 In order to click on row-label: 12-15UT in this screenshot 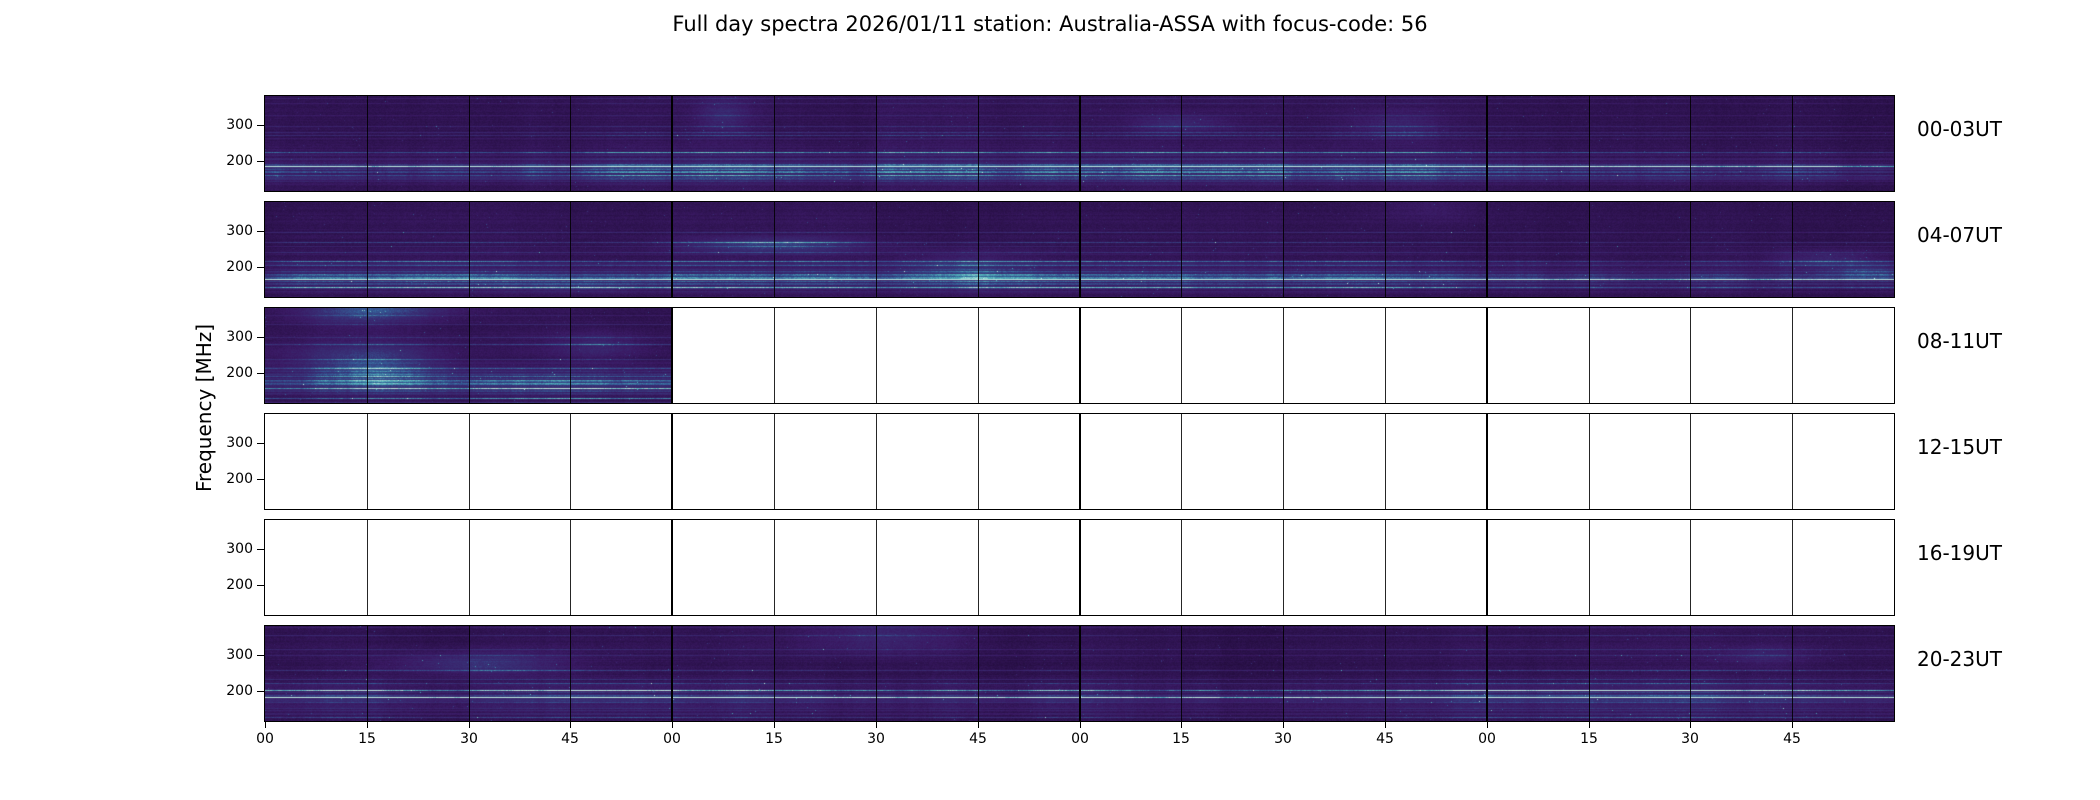, I will do `click(1959, 447)`.